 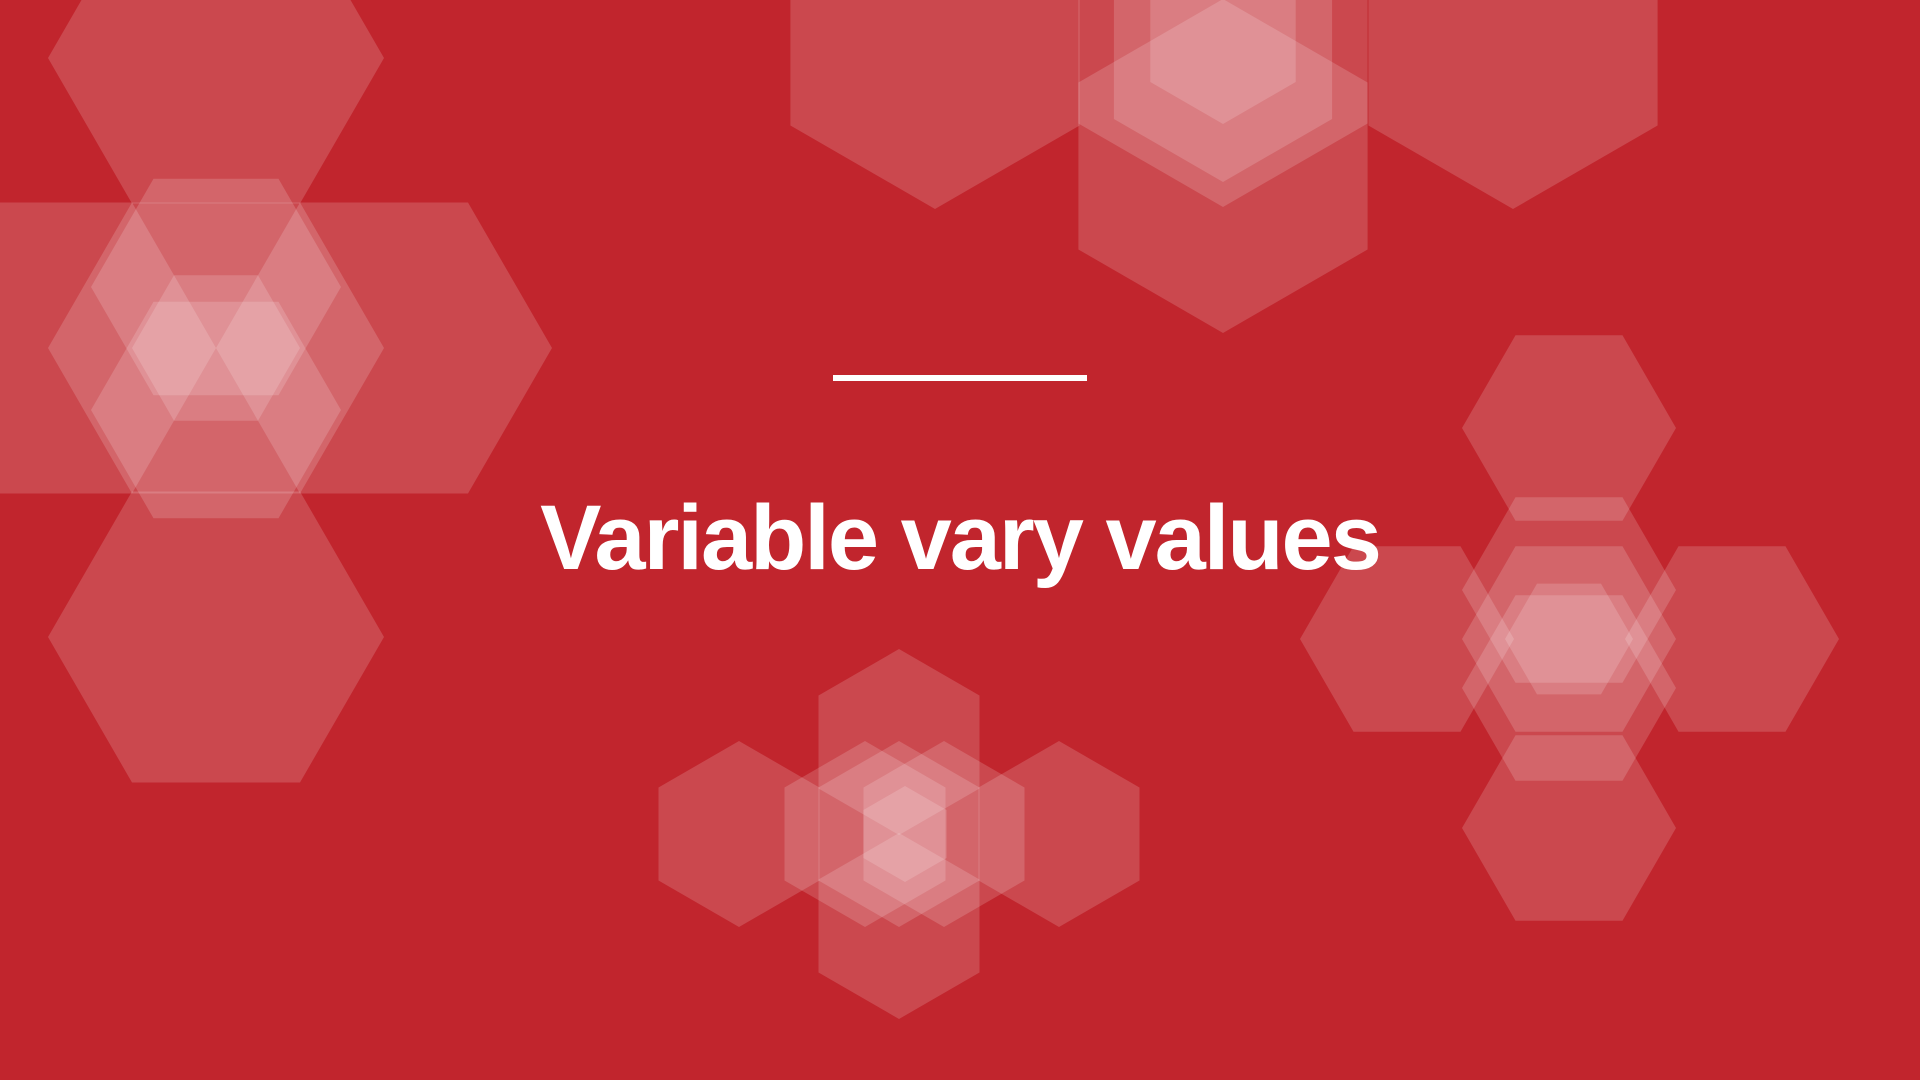 What do you see at coordinates (960, 378) in the screenshot?
I see `title-divider-line` at bounding box center [960, 378].